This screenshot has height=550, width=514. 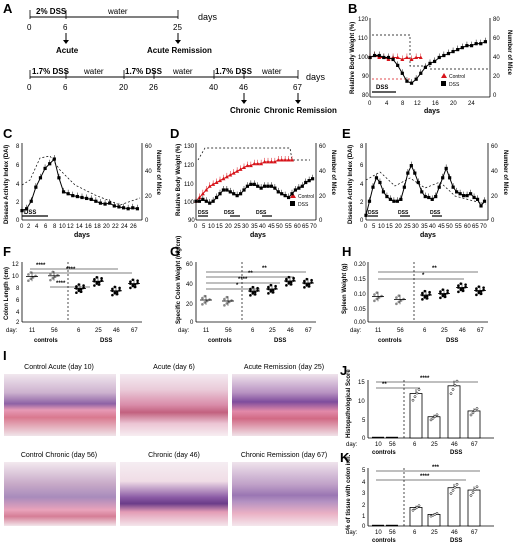 I want to click on chronic-event: Chronic, so click(x=245, y=110).